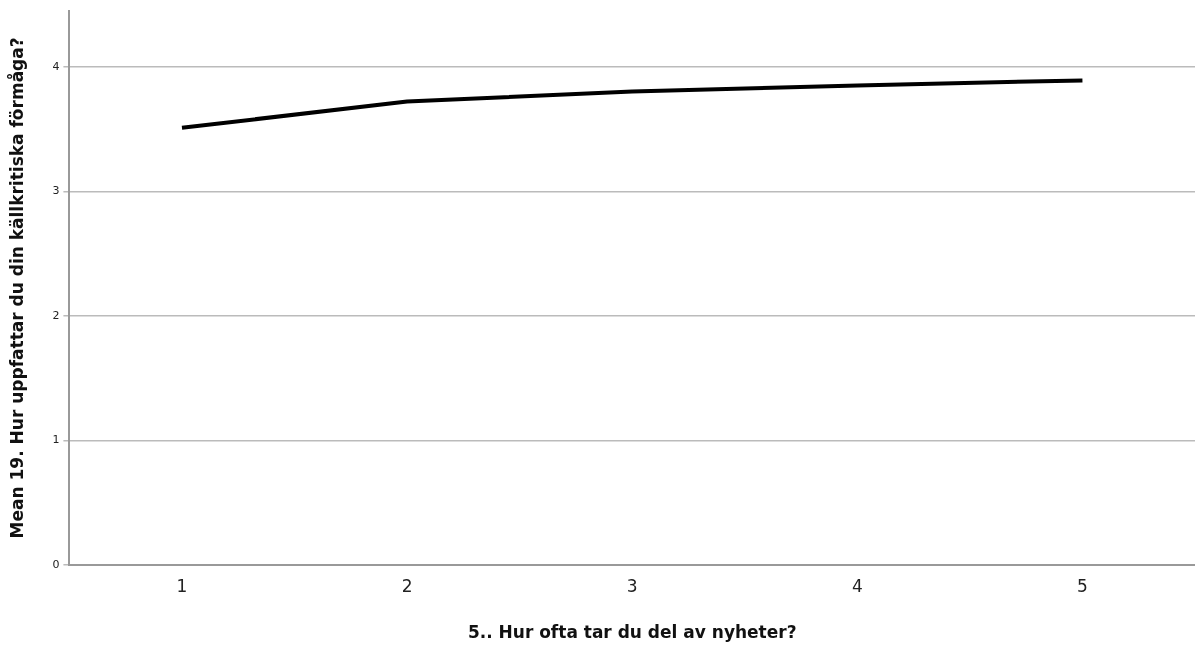 The image size is (1195, 648). I want to click on x-tick-label: 5, so click(1082, 585).